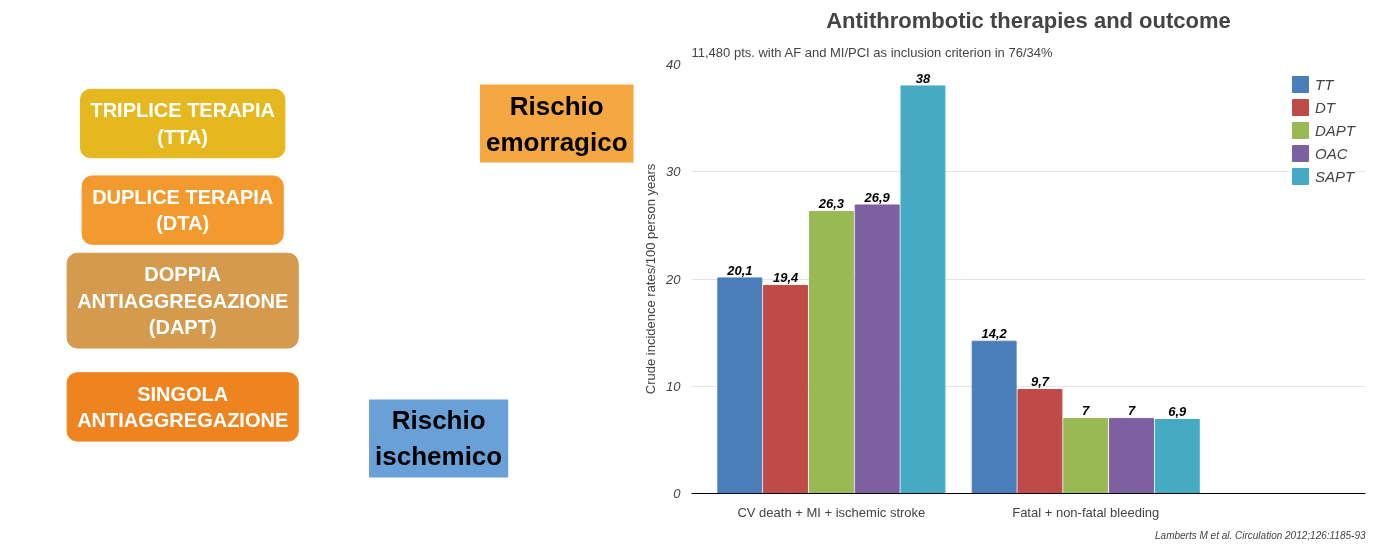 The image size is (1378, 551). What do you see at coordinates (556, 123) in the screenshot?
I see `text: Rischio emorragico` at bounding box center [556, 123].